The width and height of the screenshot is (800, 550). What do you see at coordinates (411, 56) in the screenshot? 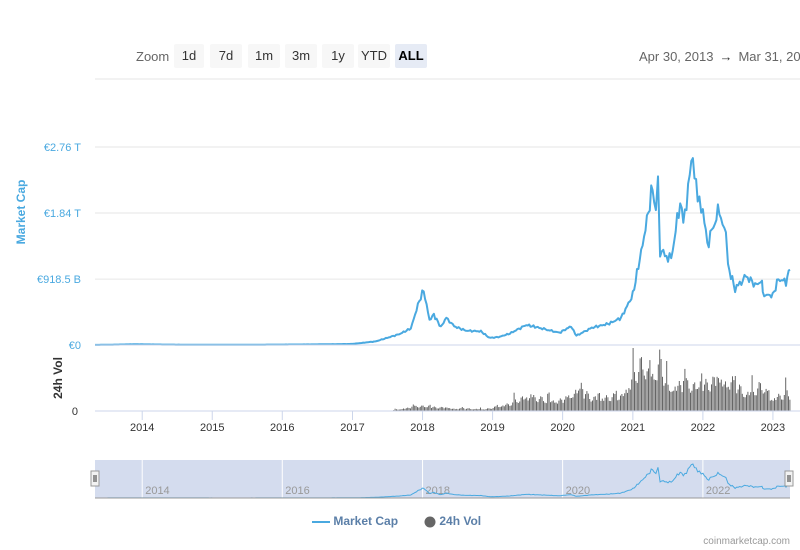
I see `zoom-all-button: ALL` at bounding box center [411, 56].